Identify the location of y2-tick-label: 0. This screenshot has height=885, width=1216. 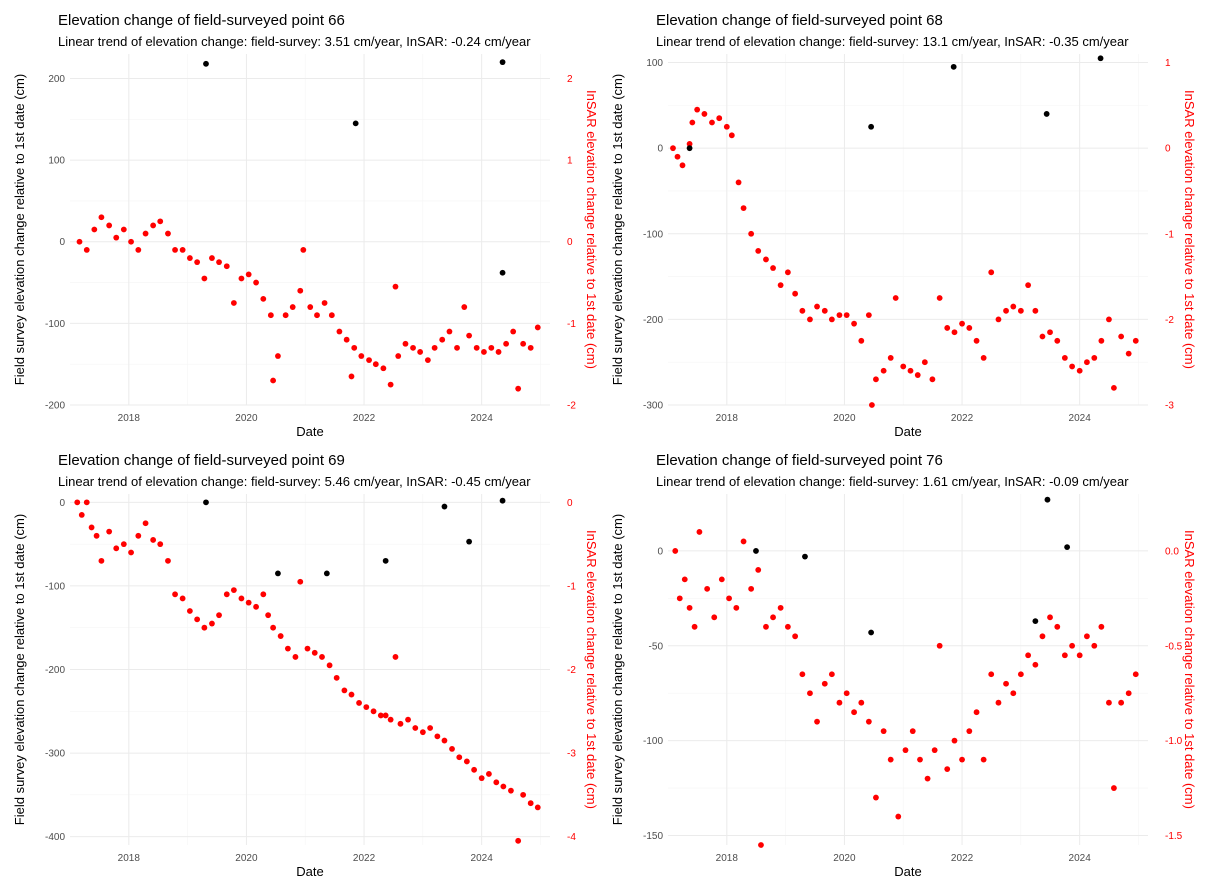
(1168, 149).